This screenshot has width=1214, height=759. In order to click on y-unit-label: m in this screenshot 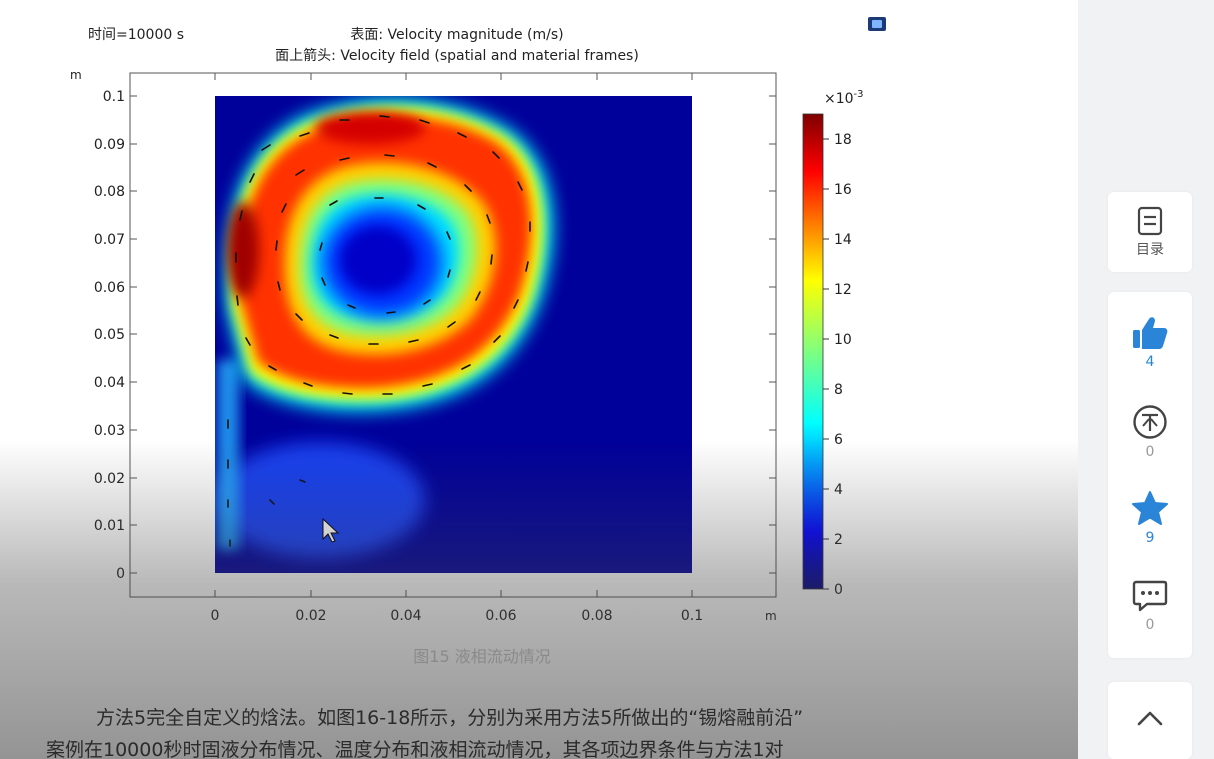, I will do `click(76, 75)`.